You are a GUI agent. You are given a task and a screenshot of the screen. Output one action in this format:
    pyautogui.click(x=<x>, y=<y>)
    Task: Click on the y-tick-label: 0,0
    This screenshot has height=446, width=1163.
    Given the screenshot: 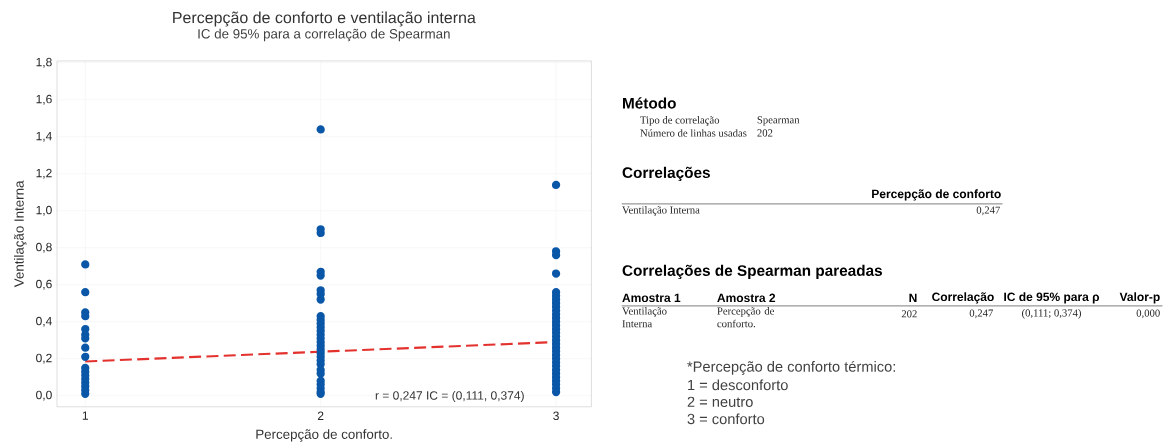 What is the action you would take?
    pyautogui.click(x=44, y=395)
    